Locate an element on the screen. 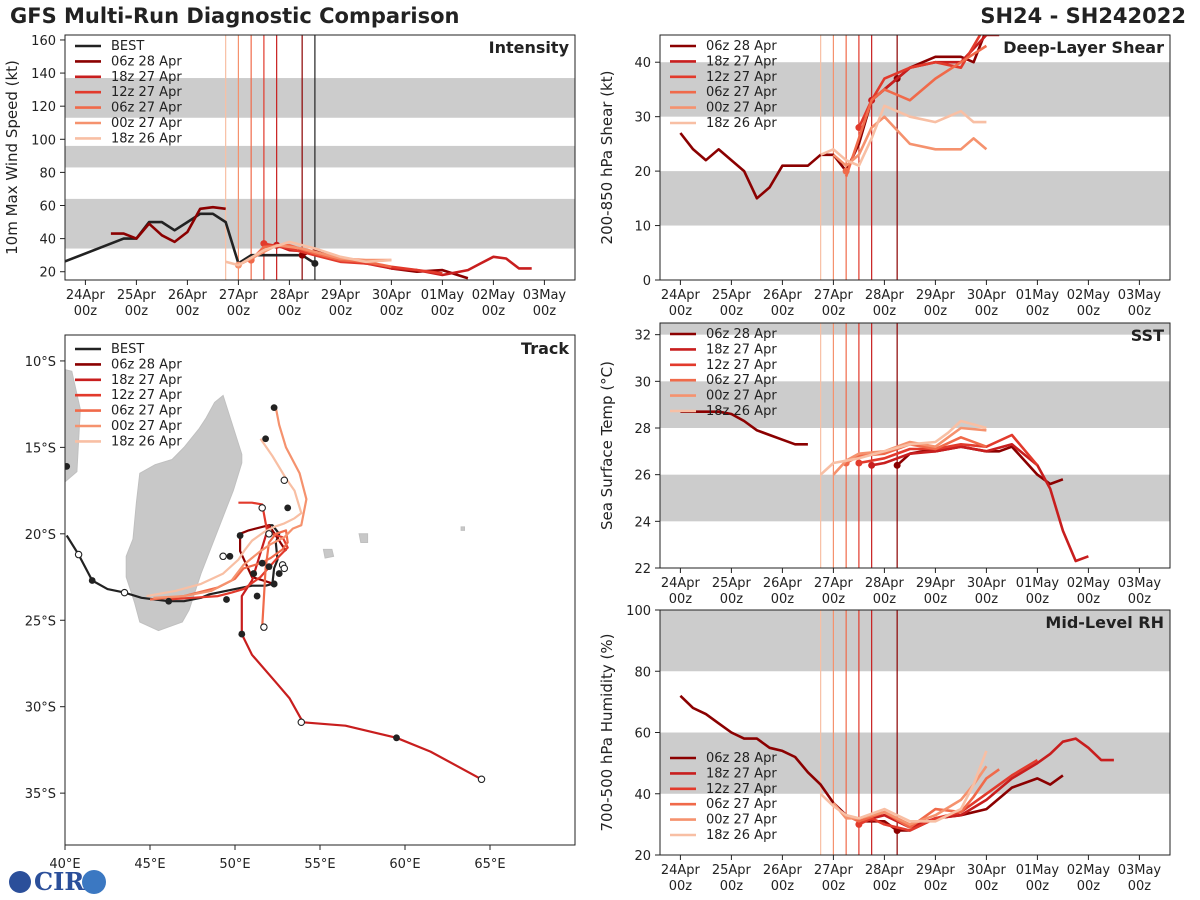 This screenshot has height=900, width=1200. panel-title: SST is located at coordinates (1147, 335).